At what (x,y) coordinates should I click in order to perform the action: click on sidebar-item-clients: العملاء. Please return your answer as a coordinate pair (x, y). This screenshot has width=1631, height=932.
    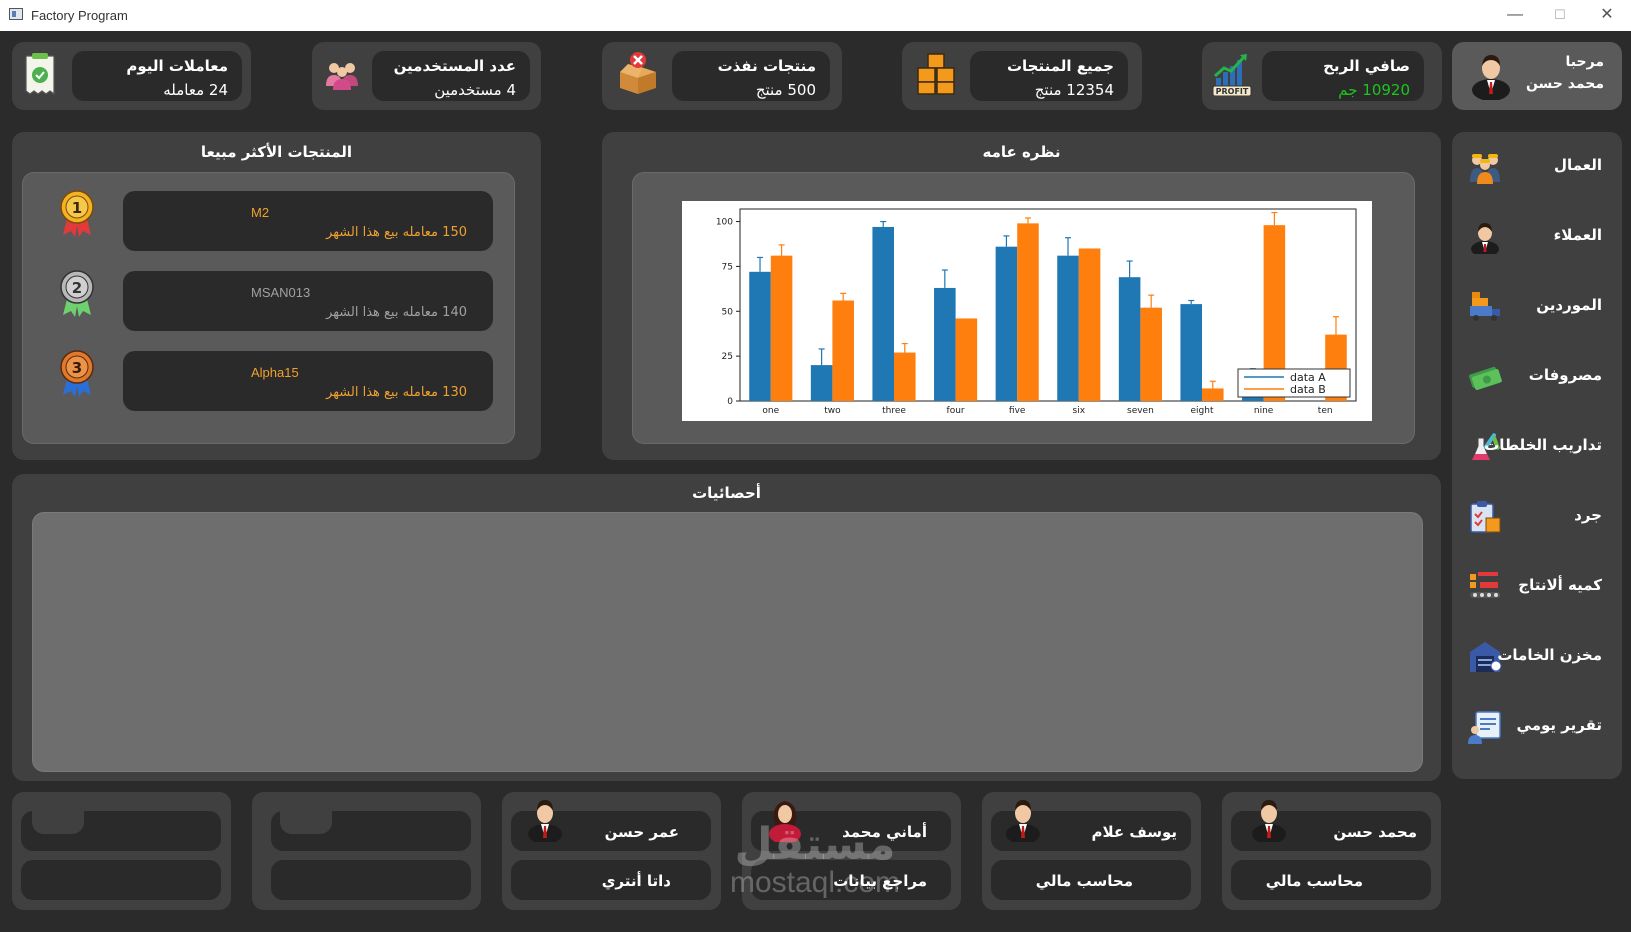
    Looking at the image, I should click on (1531, 236).